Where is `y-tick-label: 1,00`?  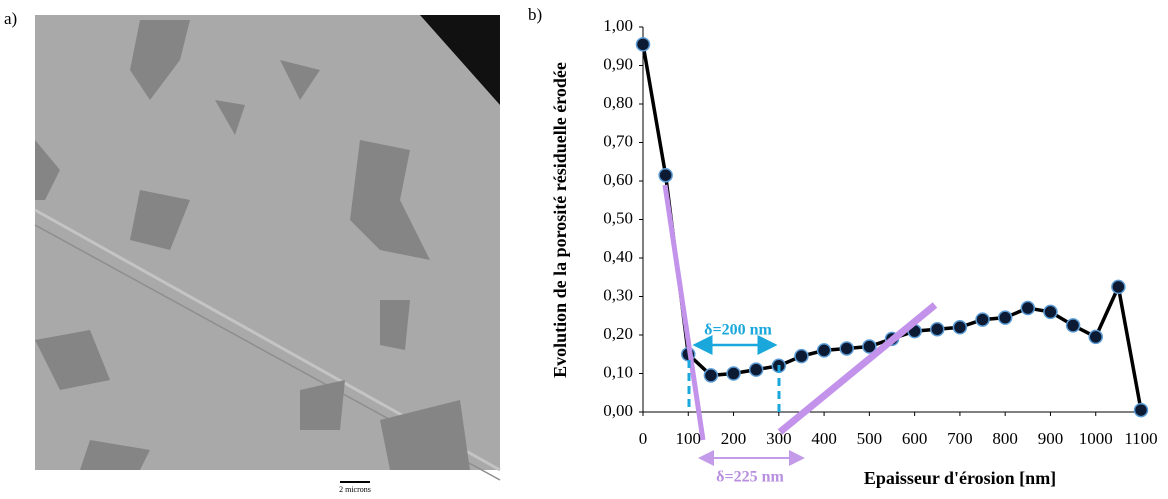 y-tick-label: 1,00 is located at coordinates (618, 25).